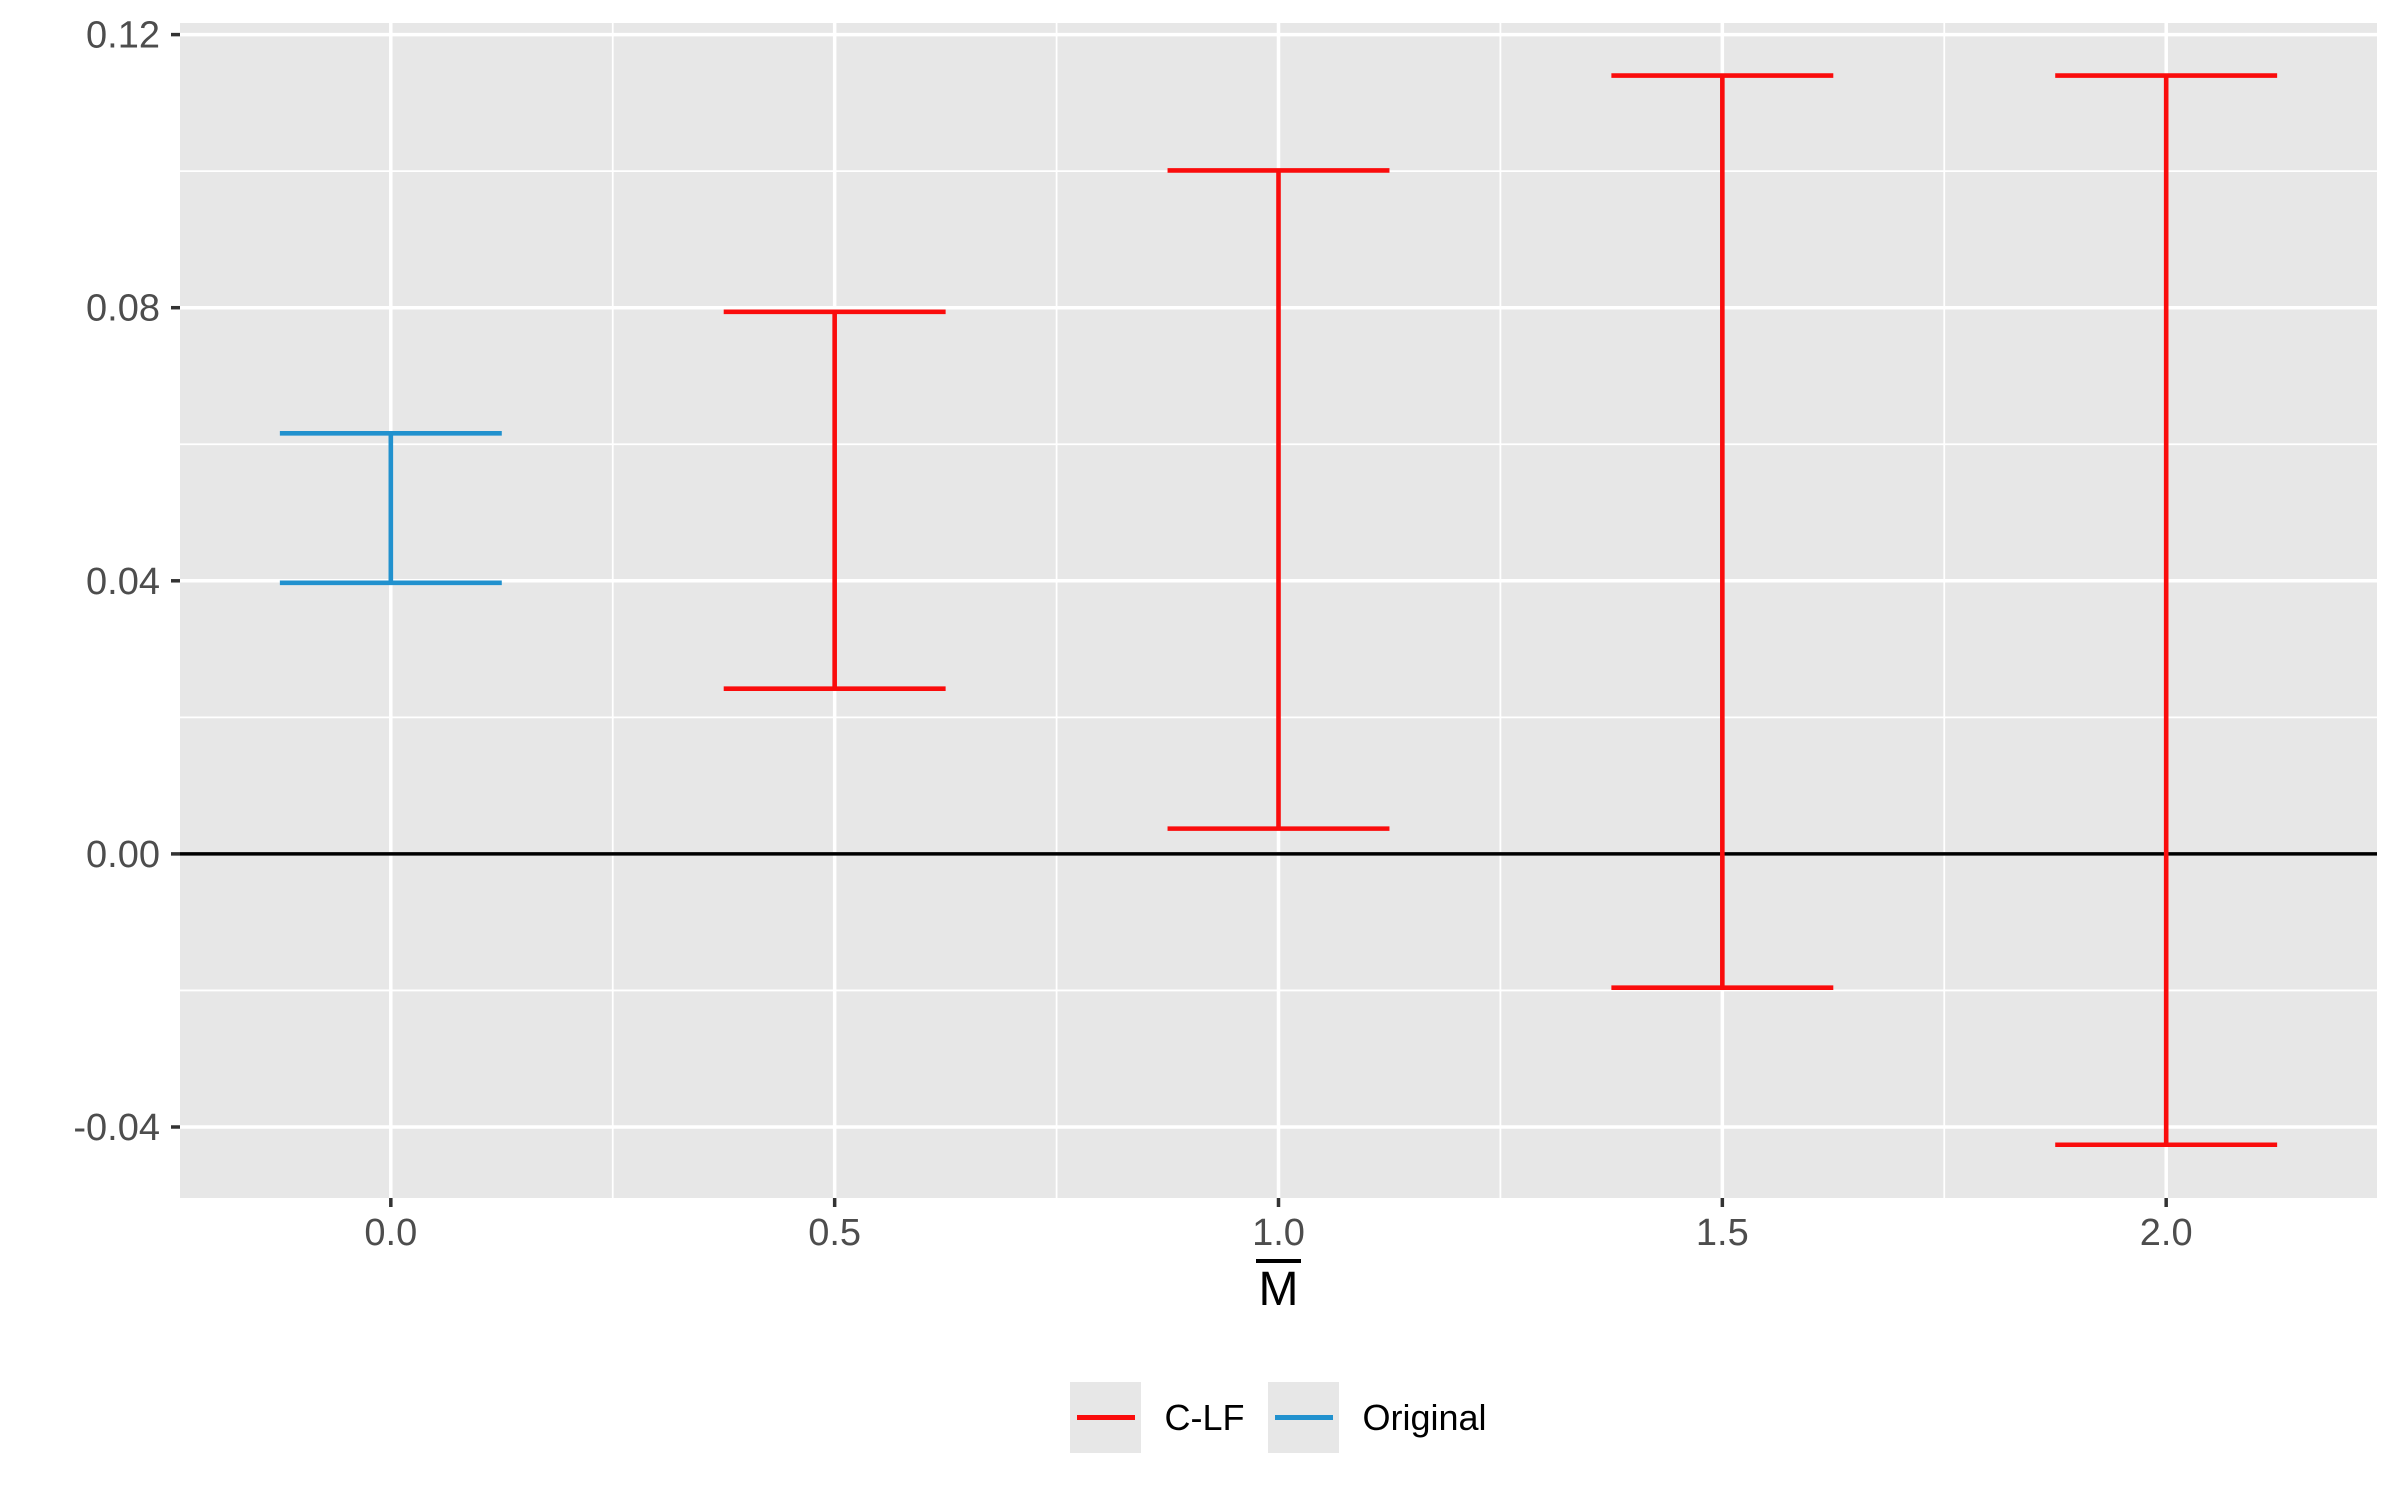 This screenshot has width=2400, height=1500. I want to click on legend-key-clf, so click(1106, 1417).